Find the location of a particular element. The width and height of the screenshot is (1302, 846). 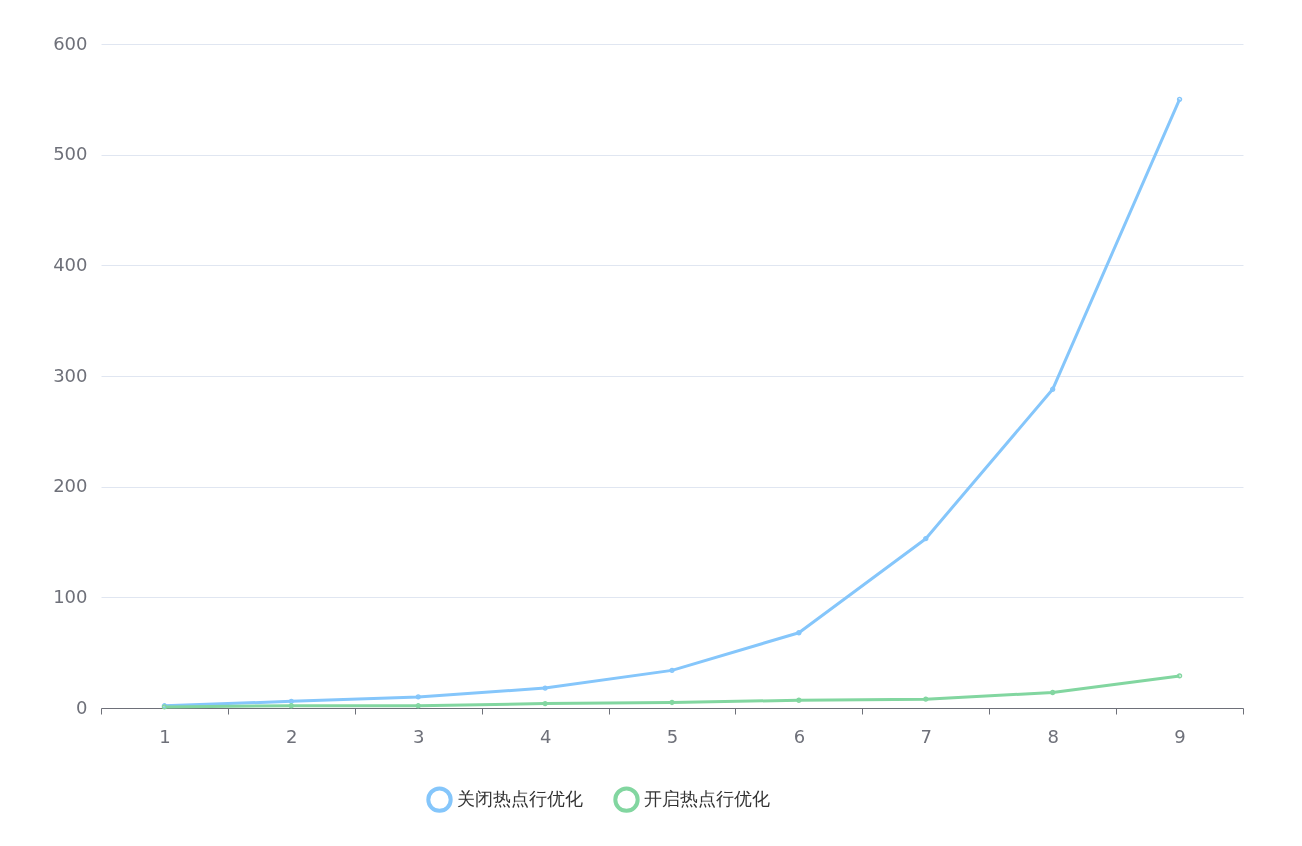

y-tick-label: 300 is located at coordinates (70, 375).